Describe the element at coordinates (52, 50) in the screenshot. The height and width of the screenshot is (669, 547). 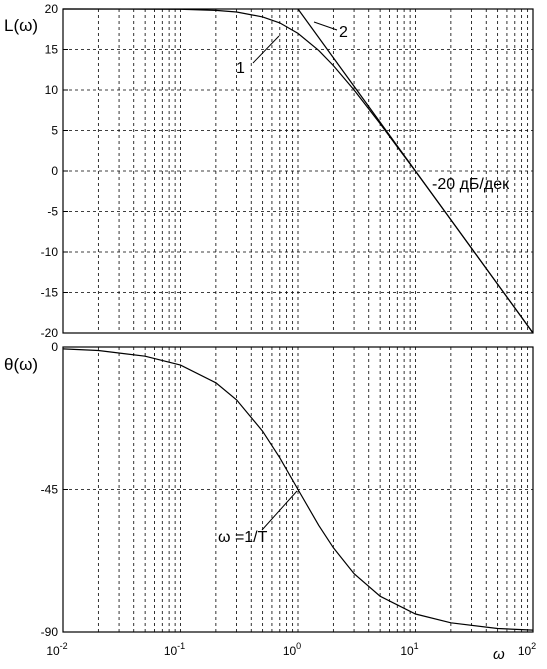
I see `y-tick-label: 15` at that location.